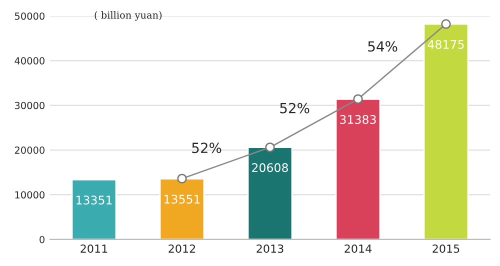 This screenshot has width=500, height=266. I want to click on y-tick-label: 30000, so click(29, 106).